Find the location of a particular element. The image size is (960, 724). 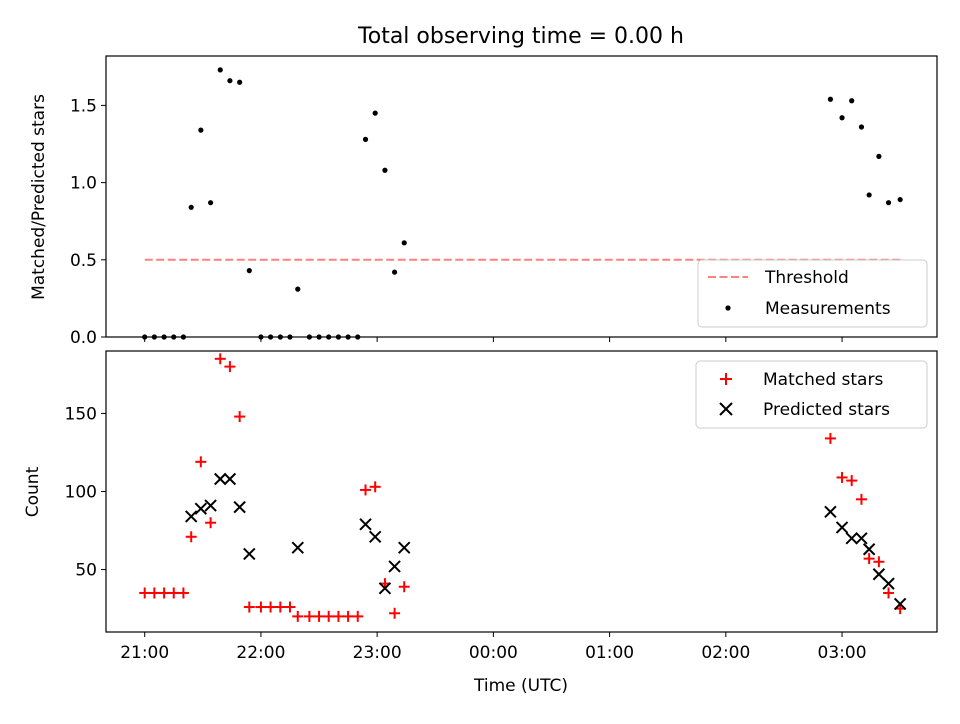

legend-measurements-label: Measurements is located at coordinates (828, 309).